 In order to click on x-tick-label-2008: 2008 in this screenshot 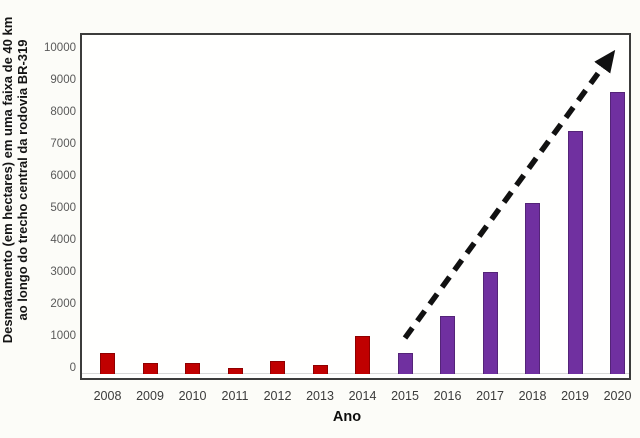, I will do `click(107, 396)`.